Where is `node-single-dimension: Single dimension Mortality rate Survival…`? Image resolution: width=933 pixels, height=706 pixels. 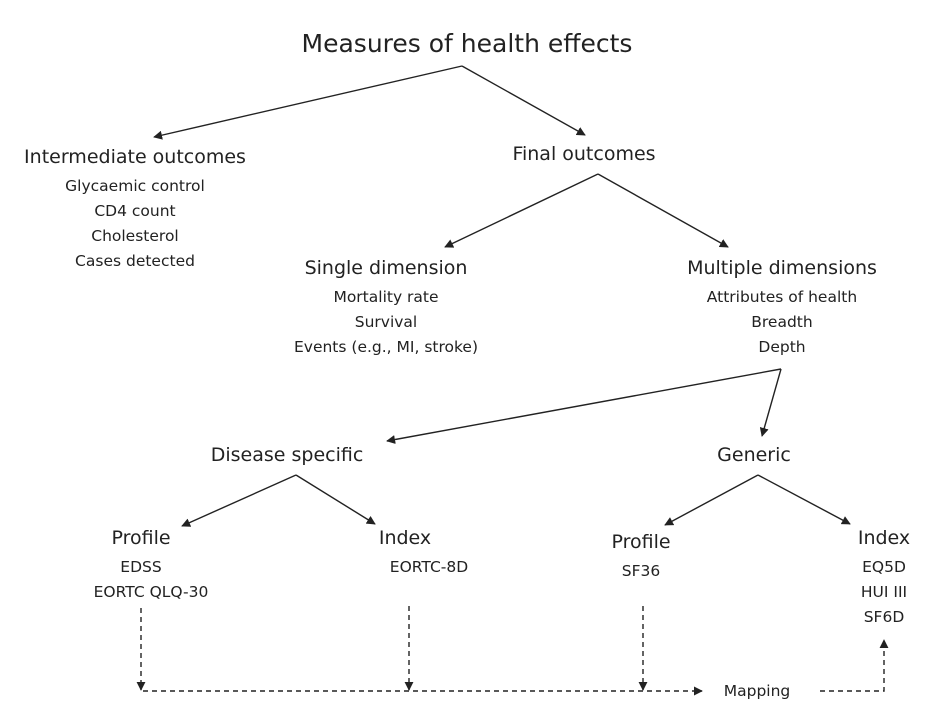 node-single-dimension: Single dimension Mortality rate Survival… is located at coordinates (386, 306).